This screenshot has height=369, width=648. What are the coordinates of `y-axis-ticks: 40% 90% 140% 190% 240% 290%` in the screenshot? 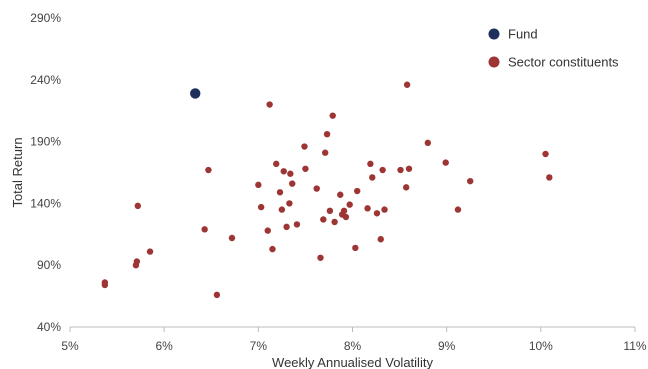 It's located at (45, 172).